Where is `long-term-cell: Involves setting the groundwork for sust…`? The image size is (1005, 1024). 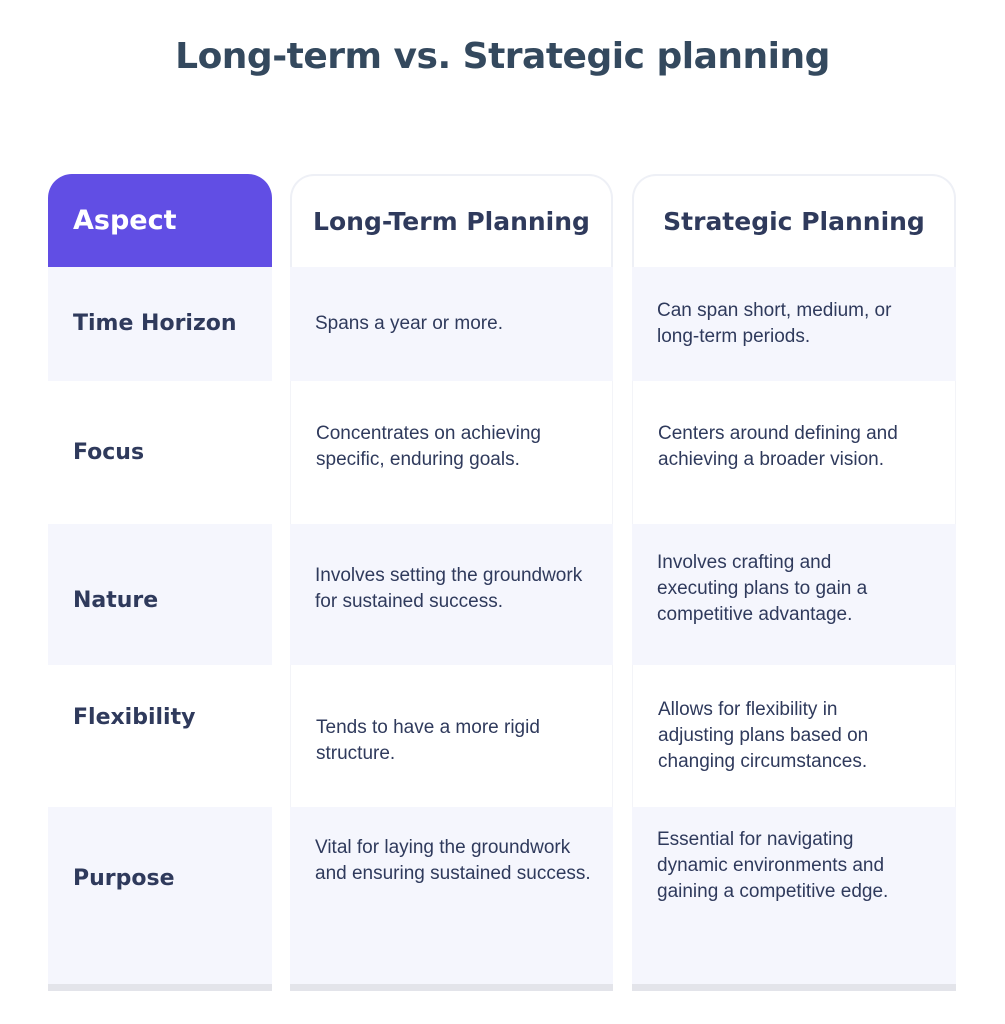
long-term-cell: Involves setting the groundwork for sust… is located at coordinates (451, 594).